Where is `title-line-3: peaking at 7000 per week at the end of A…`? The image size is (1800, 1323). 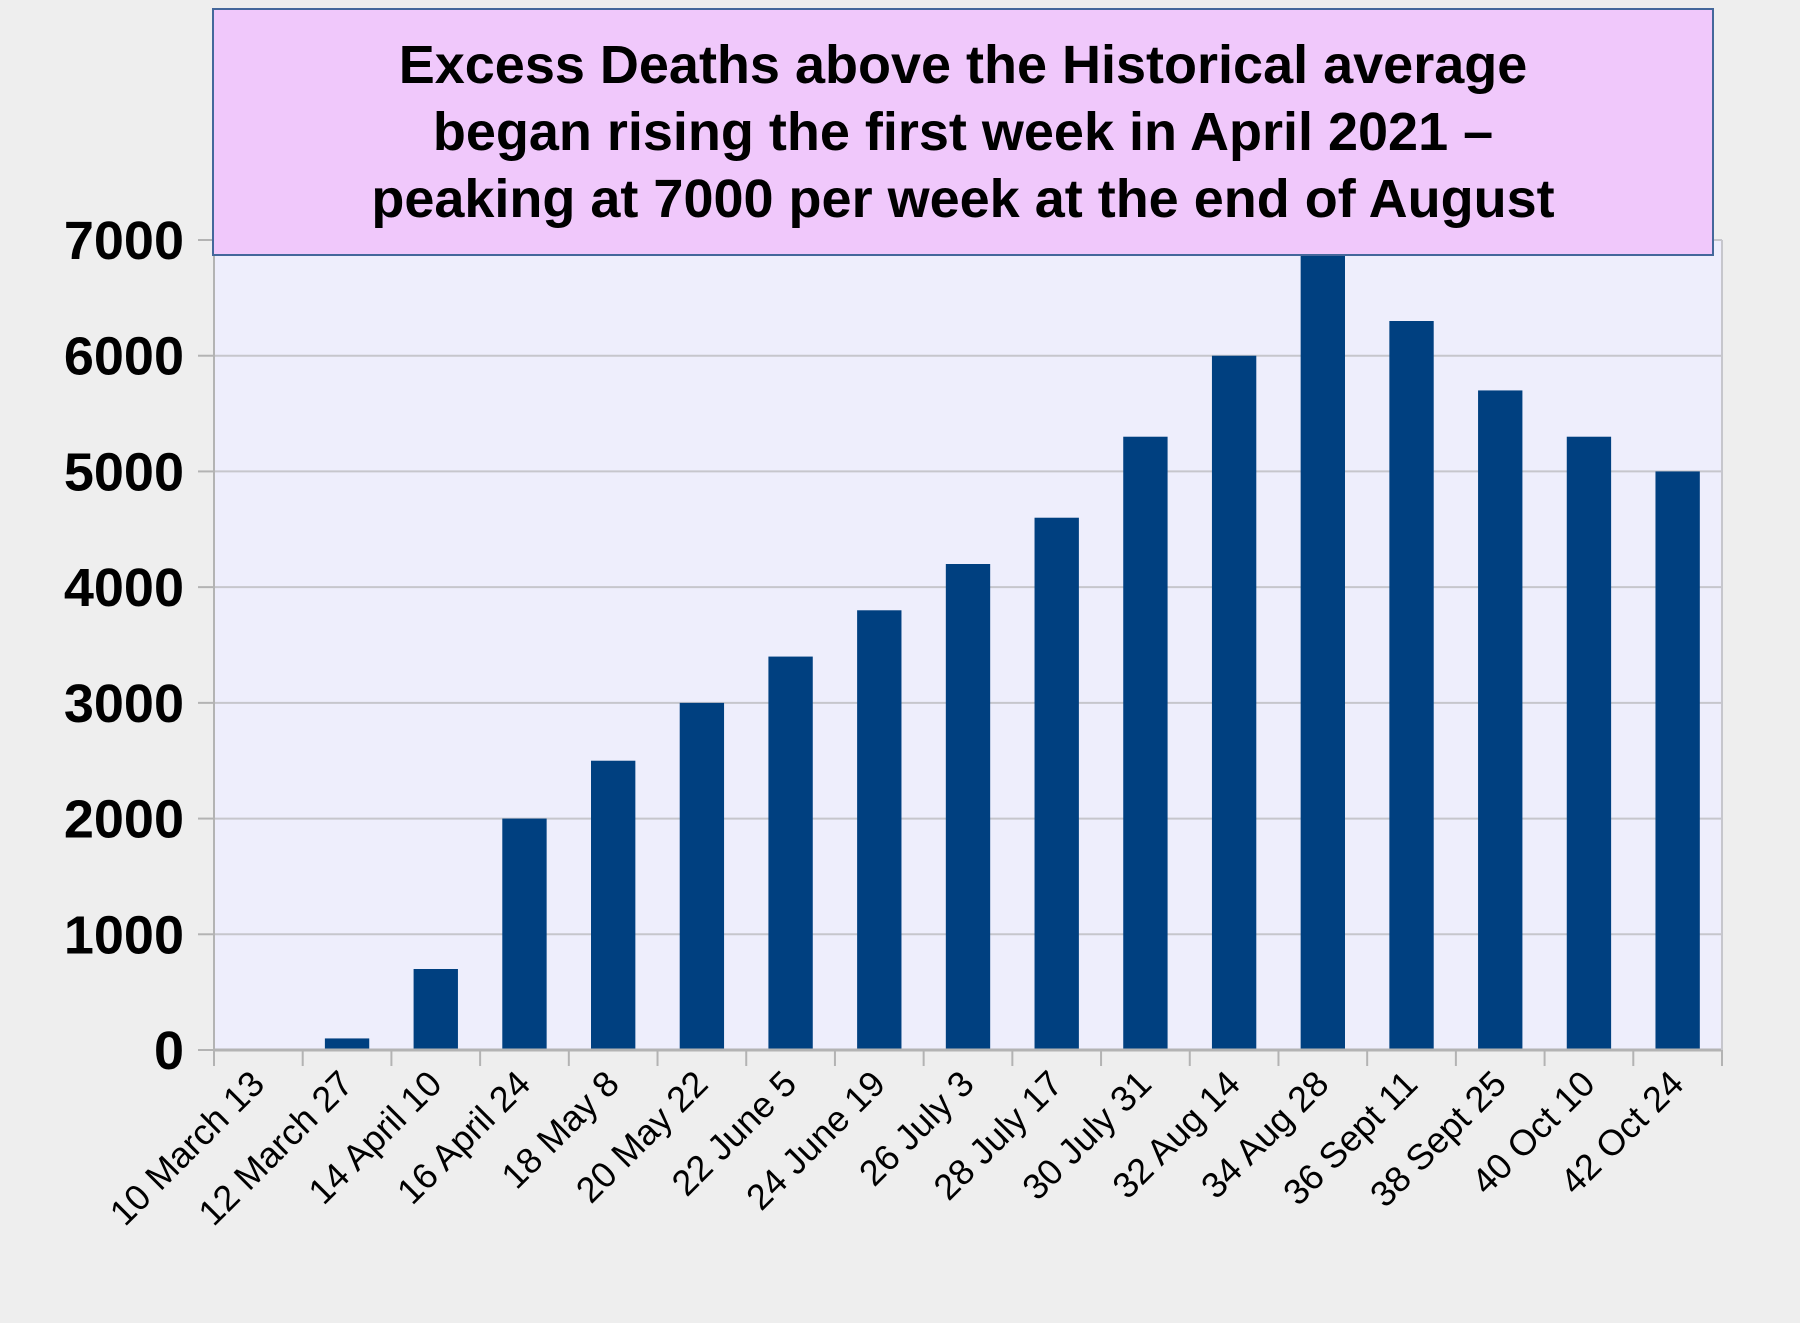 title-line-3: peaking at 7000 per week at the end of A… is located at coordinates (963, 198).